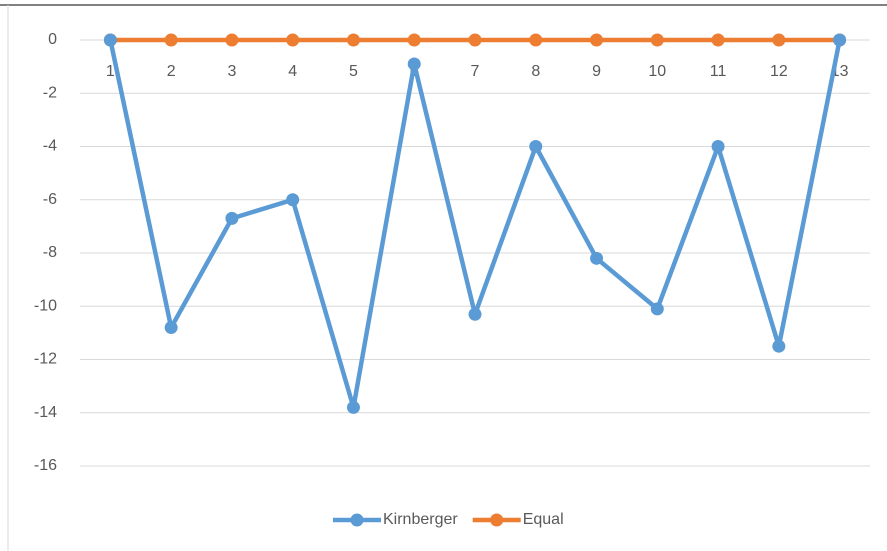  Describe the element at coordinates (50, 146) in the screenshot. I see `y-tick-label: -4` at that location.